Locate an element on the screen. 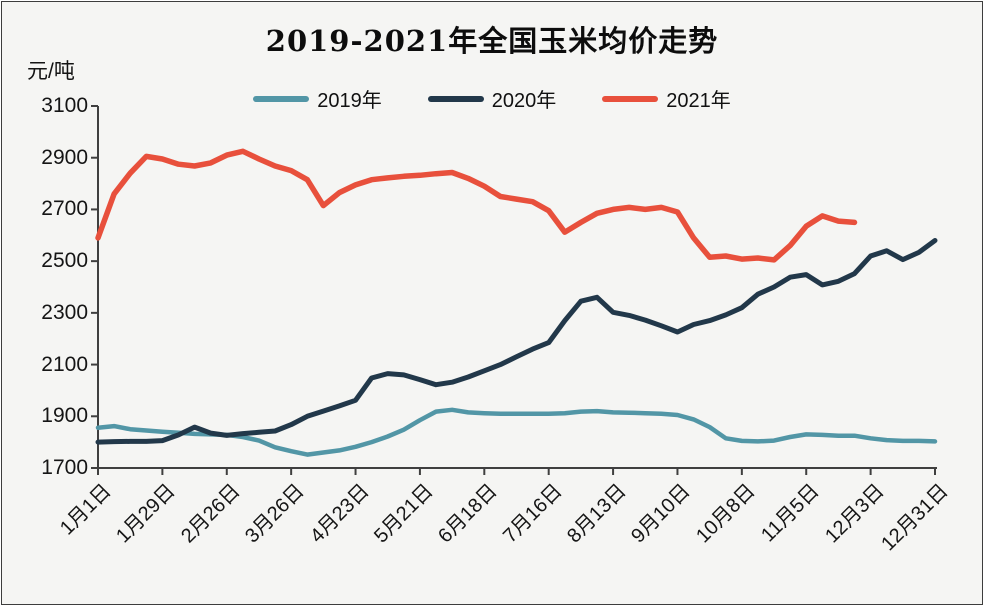  y-tick-label: 2100 is located at coordinates (64, 364).